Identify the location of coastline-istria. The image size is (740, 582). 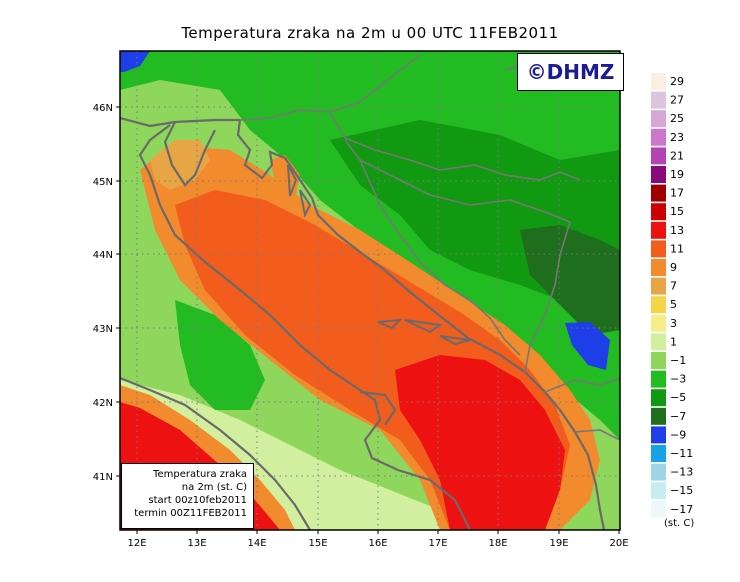
(189, 154).